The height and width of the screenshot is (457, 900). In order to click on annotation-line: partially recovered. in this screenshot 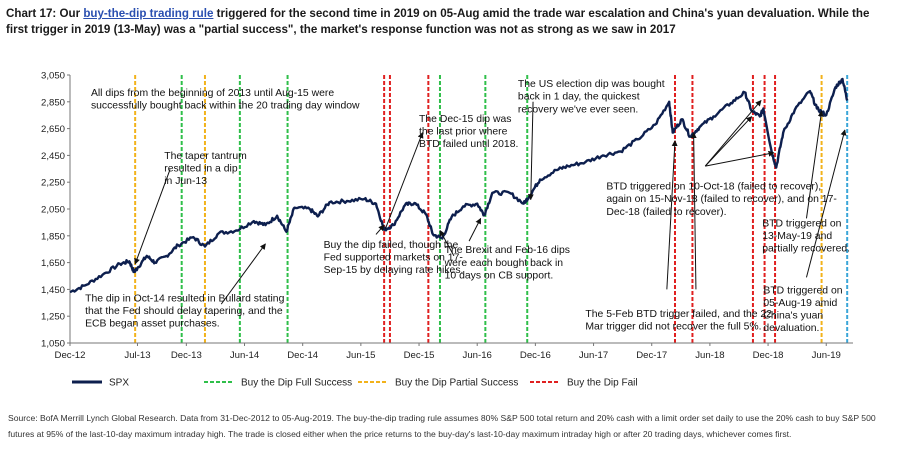, I will do `click(806, 249)`.